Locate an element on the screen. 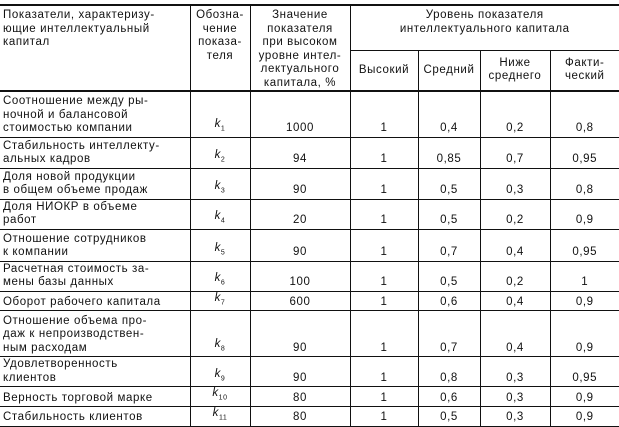  indicator-name: Стабильность интеллекту- альных кадров is located at coordinates (95, 152).